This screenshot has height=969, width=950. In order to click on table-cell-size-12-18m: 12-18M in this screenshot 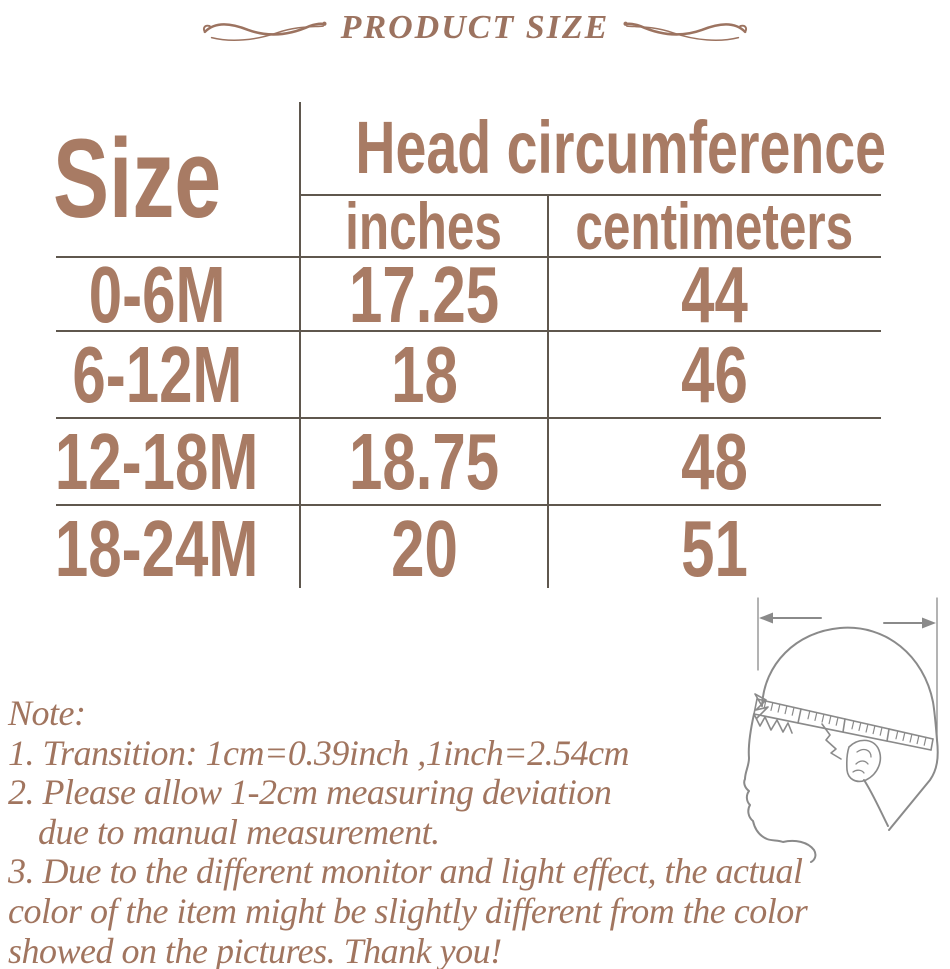, I will do `click(157, 461)`.